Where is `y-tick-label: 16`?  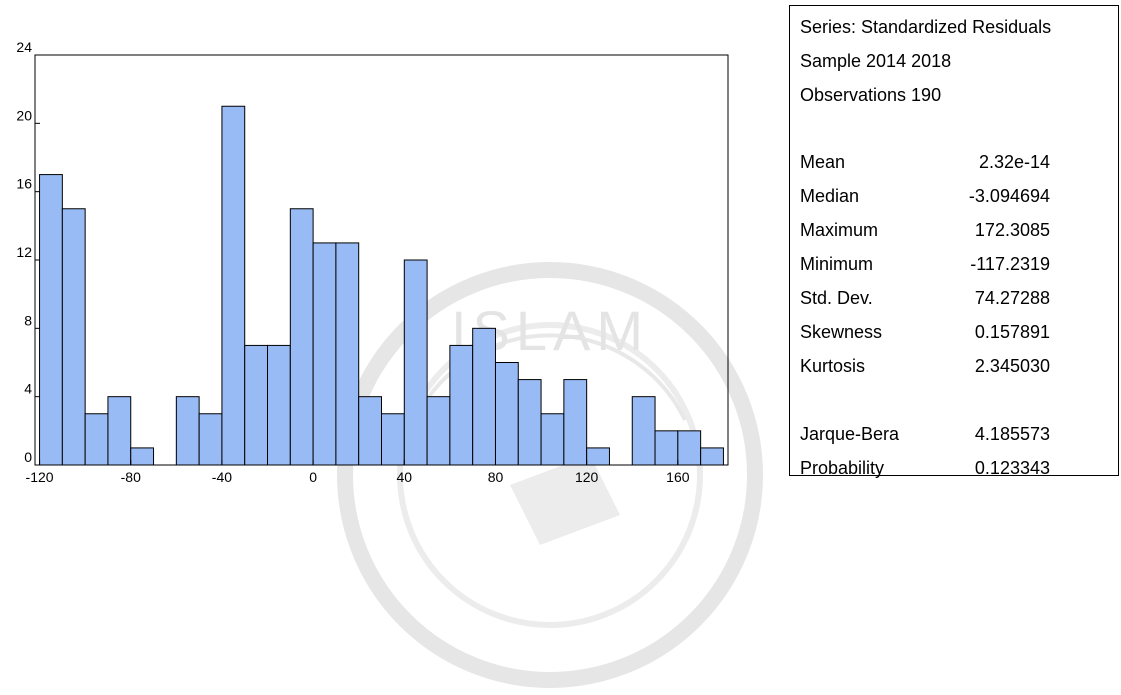 y-tick-label: 16 is located at coordinates (24, 184).